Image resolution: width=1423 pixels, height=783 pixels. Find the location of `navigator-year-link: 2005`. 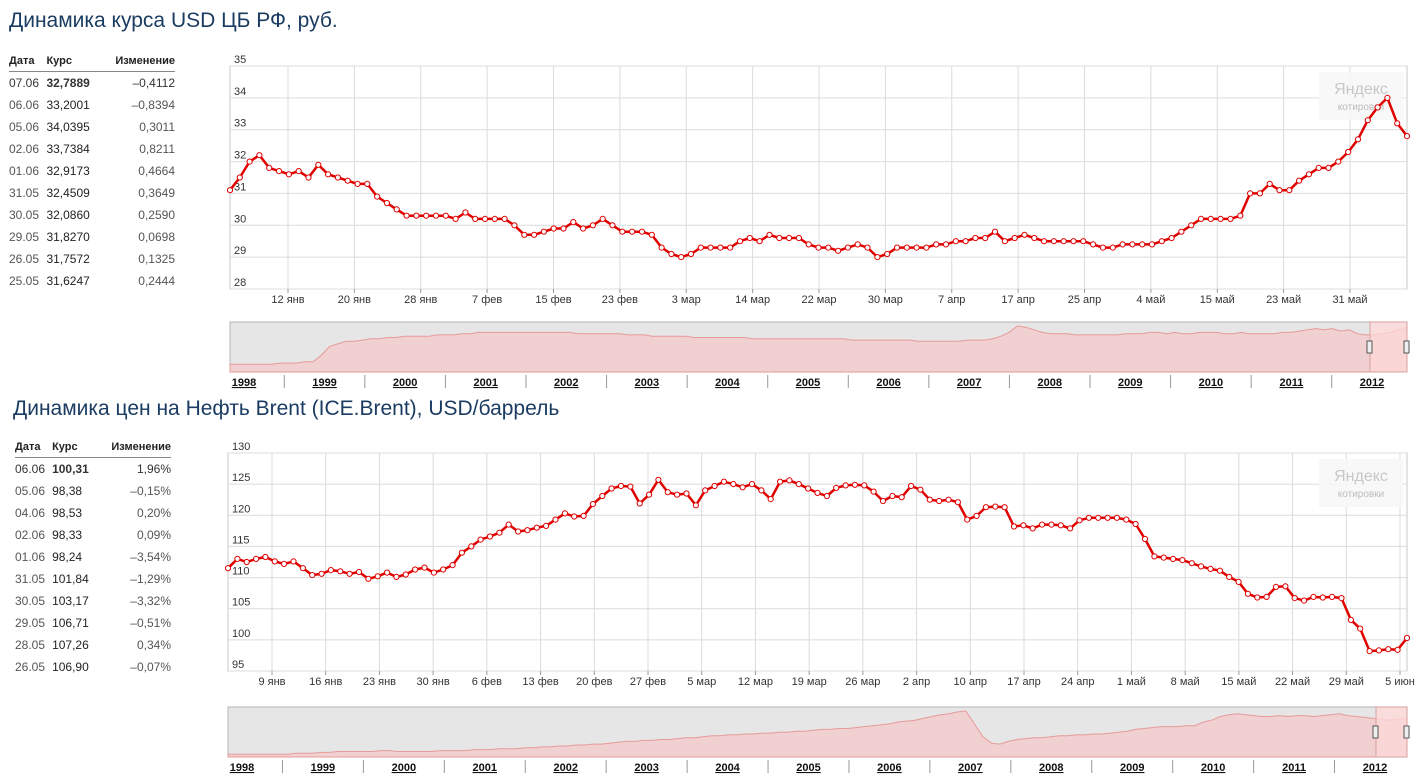

navigator-year-link: 2005 is located at coordinates (808, 383).